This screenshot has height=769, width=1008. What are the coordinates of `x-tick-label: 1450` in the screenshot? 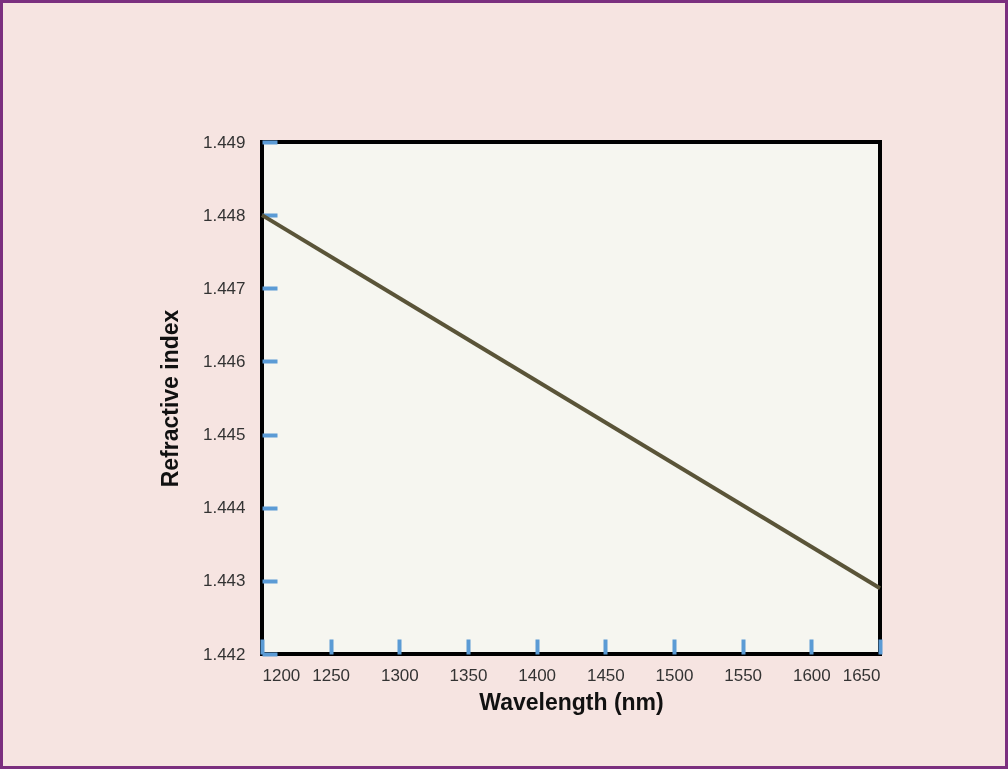 It's located at (605, 675).